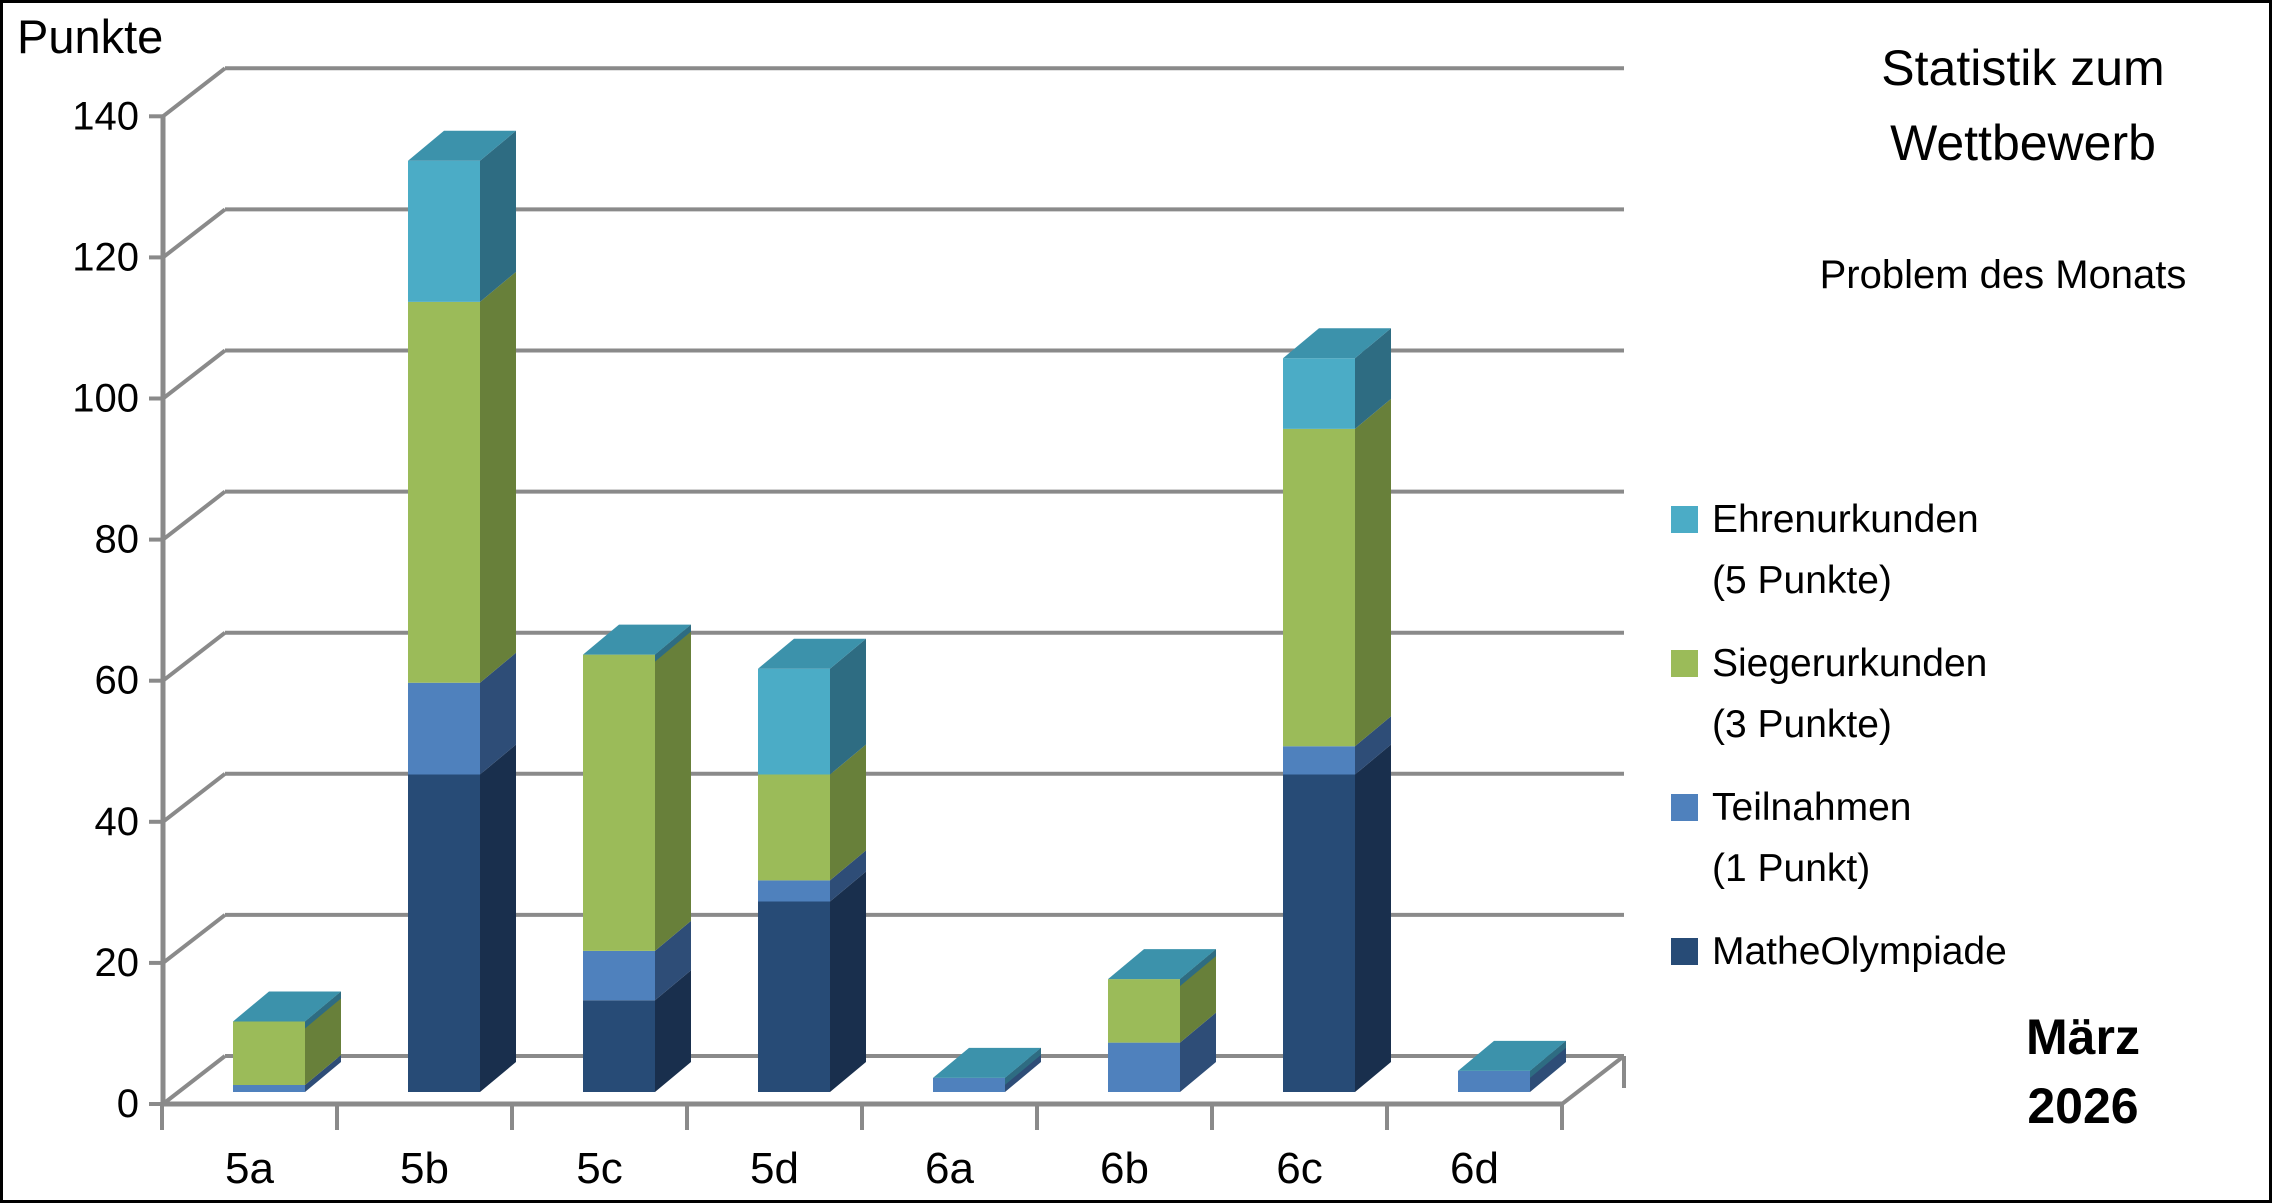  What do you see at coordinates (2023, 143) in the screenshot?
I see `chart-title-line2: Wettbewerb` at bounding box center [2023, 143].